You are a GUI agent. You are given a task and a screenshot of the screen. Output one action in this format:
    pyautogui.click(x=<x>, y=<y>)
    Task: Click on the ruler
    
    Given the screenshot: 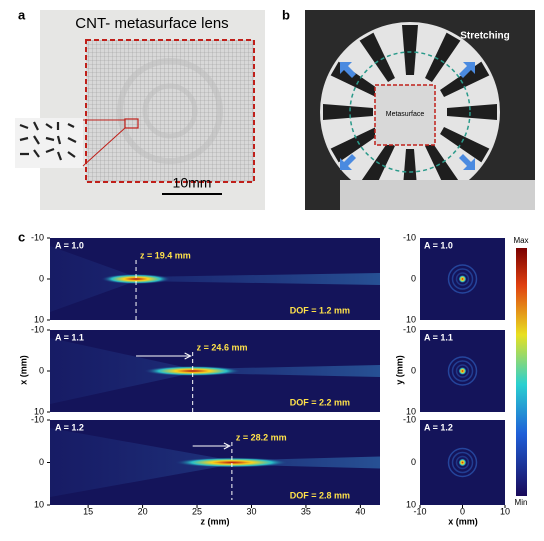 What is the action you would take?
    pyautogui.click(x=437, y=195)
    